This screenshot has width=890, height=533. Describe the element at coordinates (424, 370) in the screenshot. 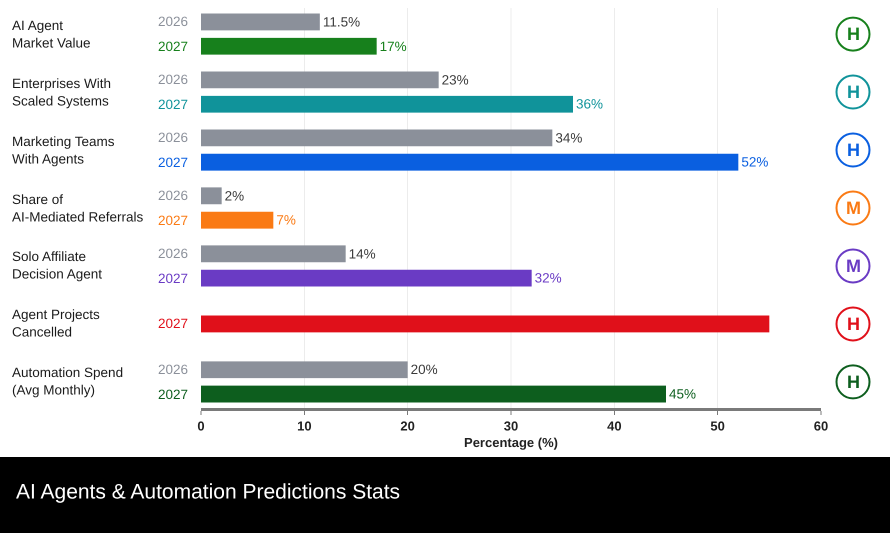

I see `data-label: 20%` at that location.